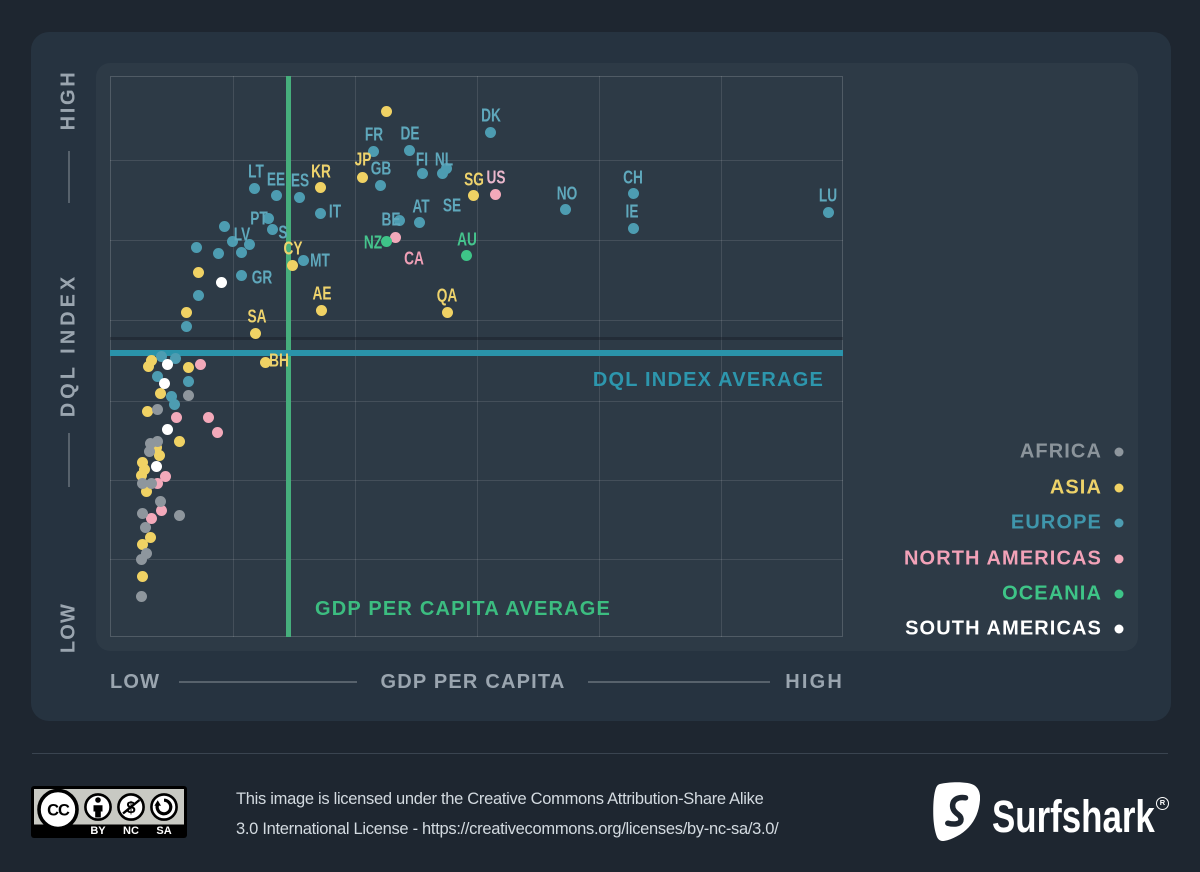 Image resolution: width=1200 pixels, height=872 pixels. Describe the element at coordinates (163, 831) in the screenshot. I see `svg-text: SA` at that location.